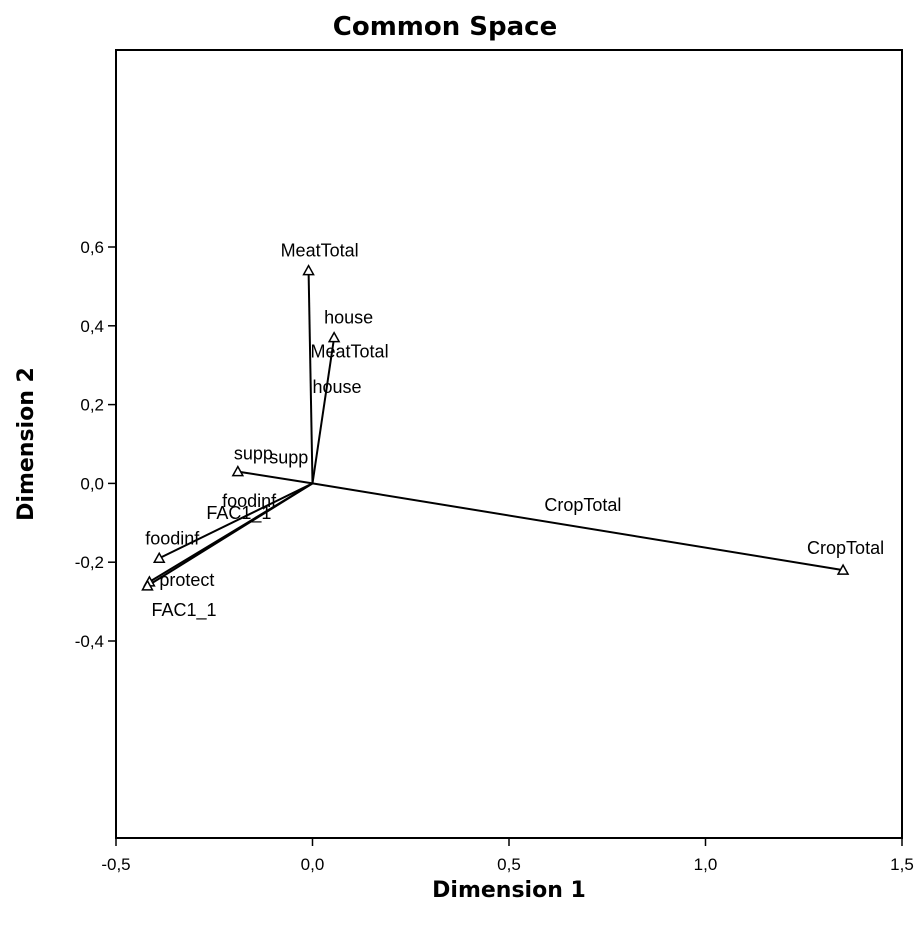 The image size is (919, 929). What do you see at coordinates (320, 251) in the screenshot?
I see `point-label: MeatTotal` at bounding box center [320, 251].